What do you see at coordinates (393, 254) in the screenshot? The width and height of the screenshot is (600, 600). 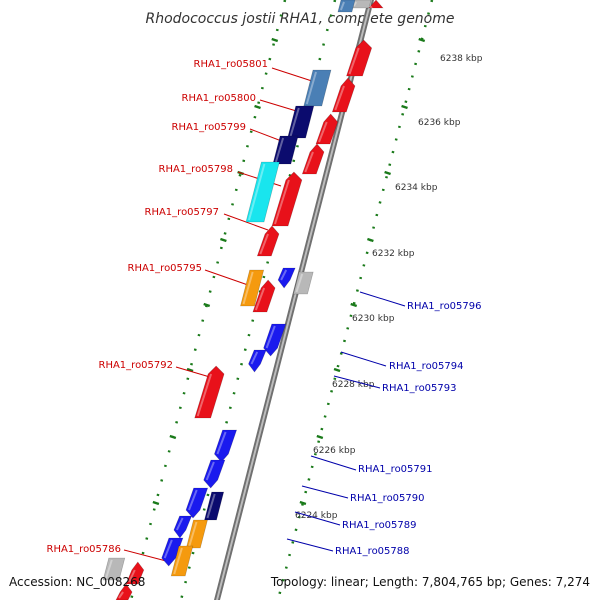 I see `scale-label: 6232 kbp` at bounding box center [393, 254].